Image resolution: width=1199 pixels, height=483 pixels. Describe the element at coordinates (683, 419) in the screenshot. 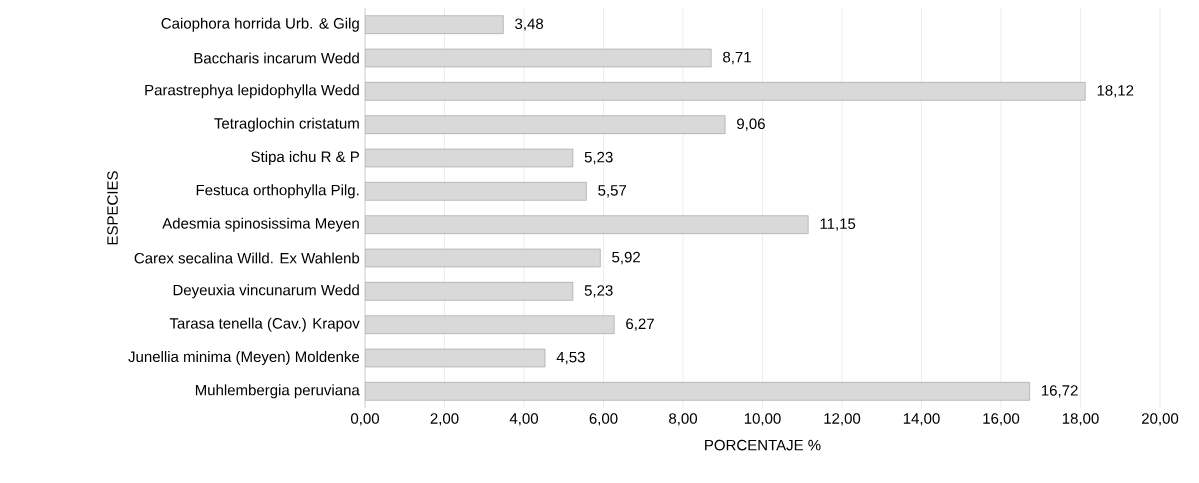

I see `x-tick-label: 8,00` at that location.